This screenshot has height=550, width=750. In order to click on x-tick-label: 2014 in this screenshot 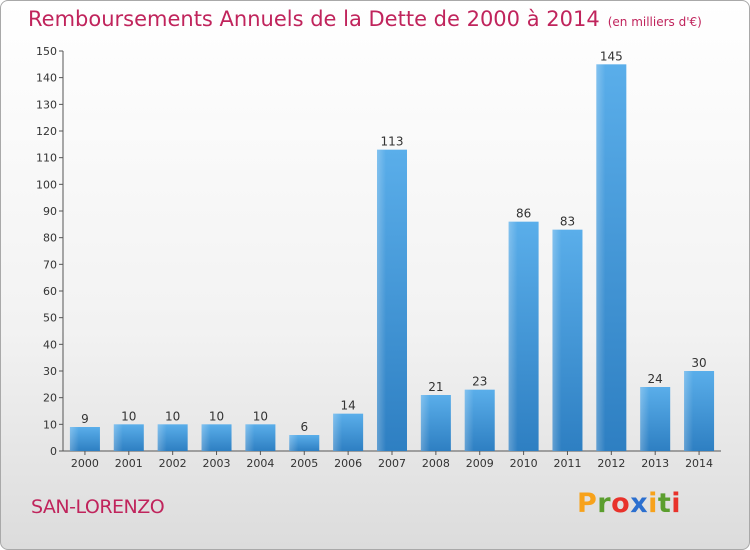, I will do `click(699, 463)`.